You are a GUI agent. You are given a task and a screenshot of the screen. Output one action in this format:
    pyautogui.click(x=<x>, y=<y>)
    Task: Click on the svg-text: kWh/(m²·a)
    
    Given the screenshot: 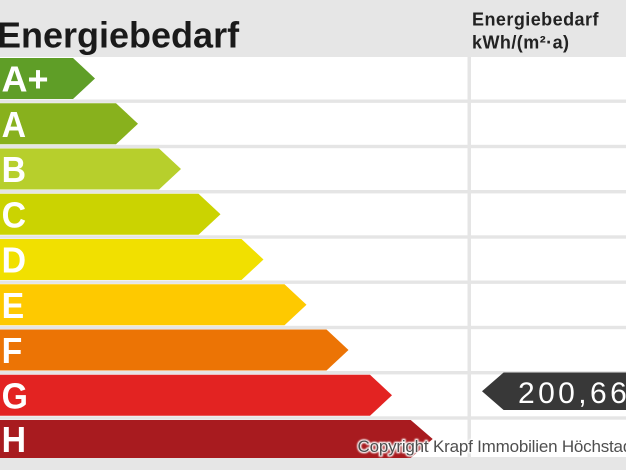 What is the action you would take?
    pyautogui.click(x=521, y=43)
    